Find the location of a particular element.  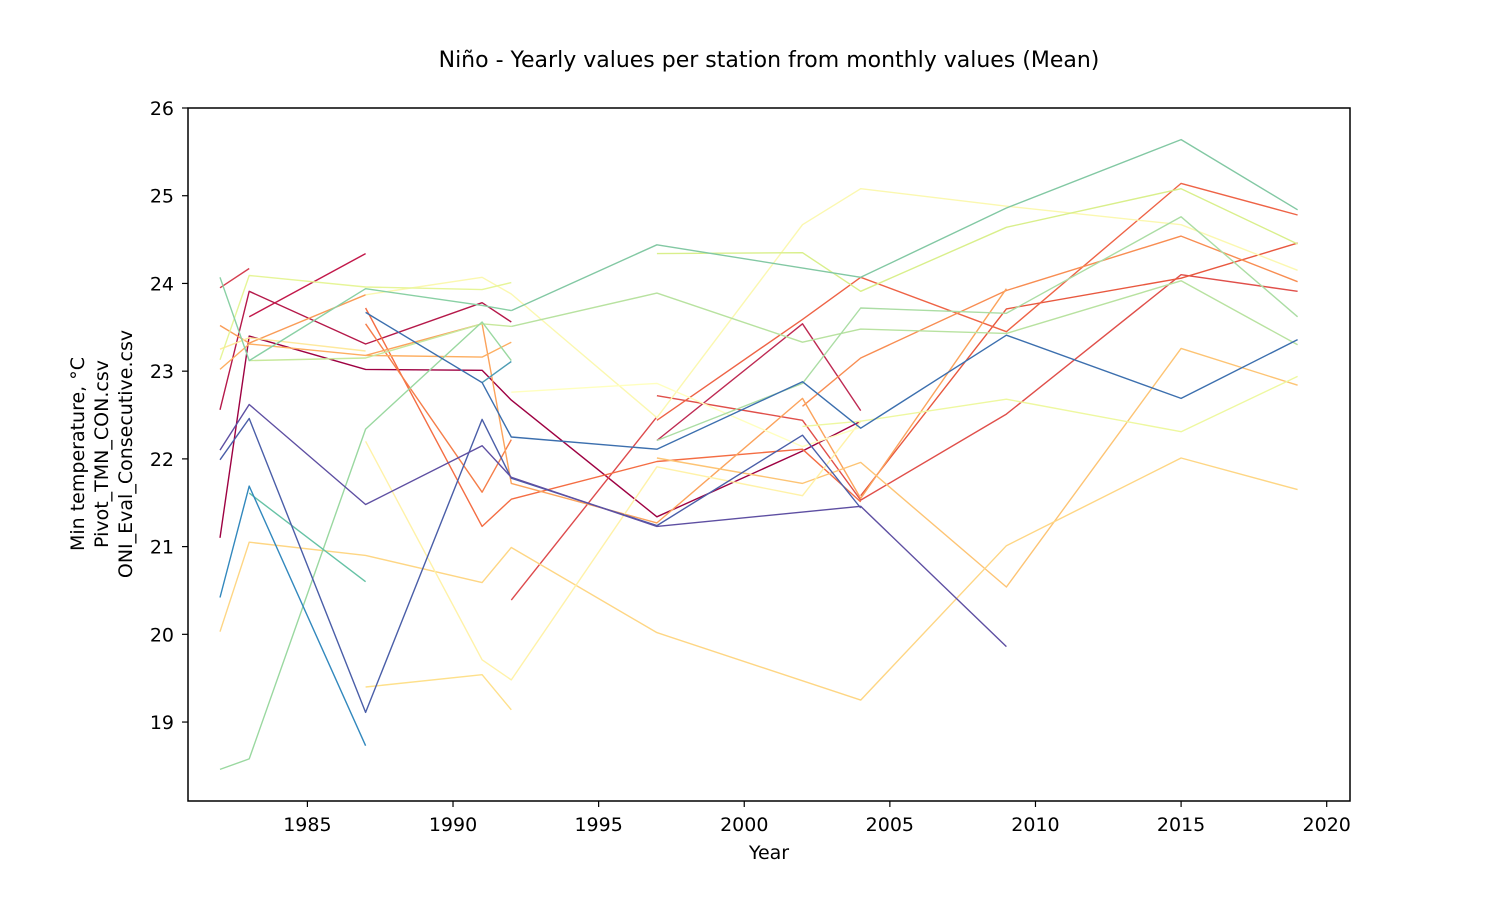

x-tick-label: 2020 is located at coordinates (1327, 825).